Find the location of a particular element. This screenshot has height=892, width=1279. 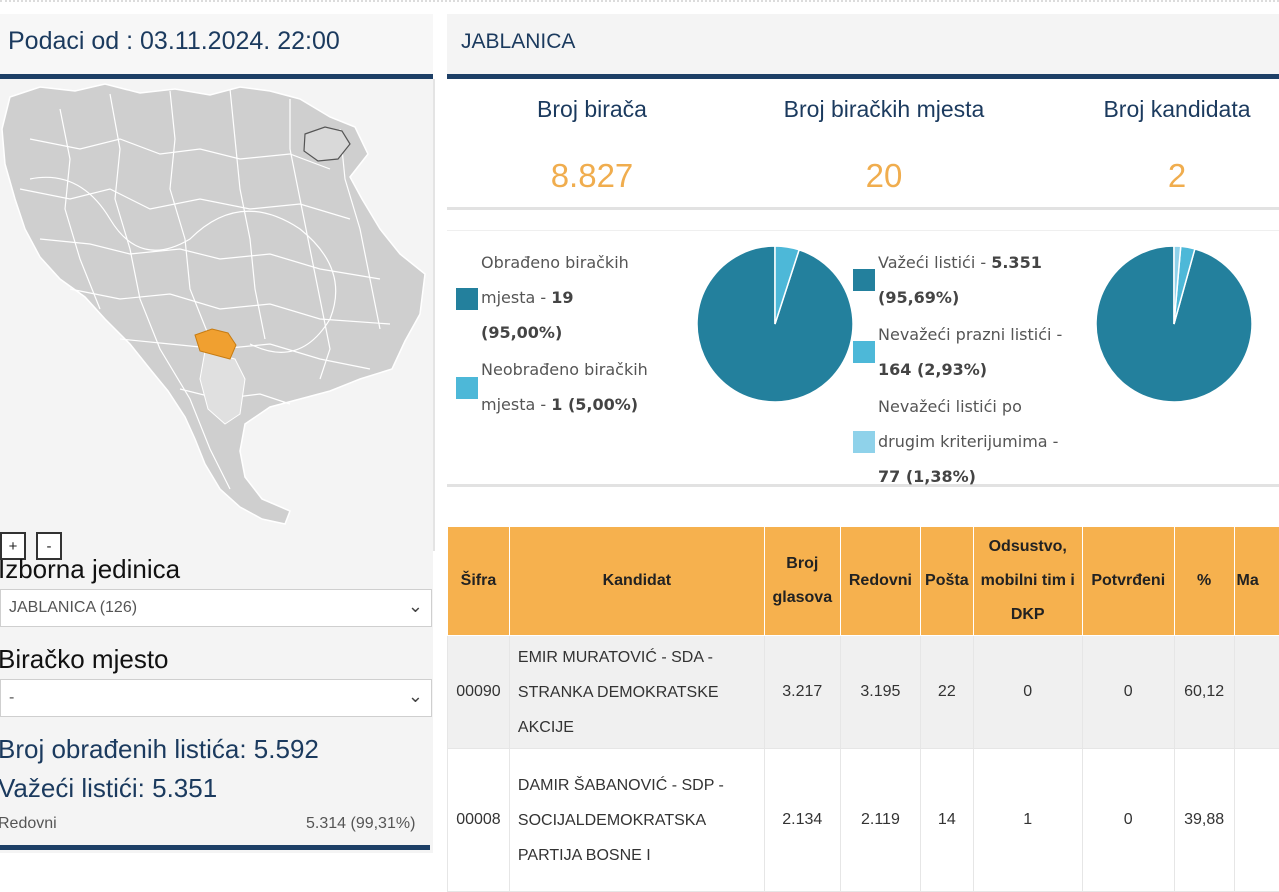

col-percent: % is located at coordinates (1204, 581).